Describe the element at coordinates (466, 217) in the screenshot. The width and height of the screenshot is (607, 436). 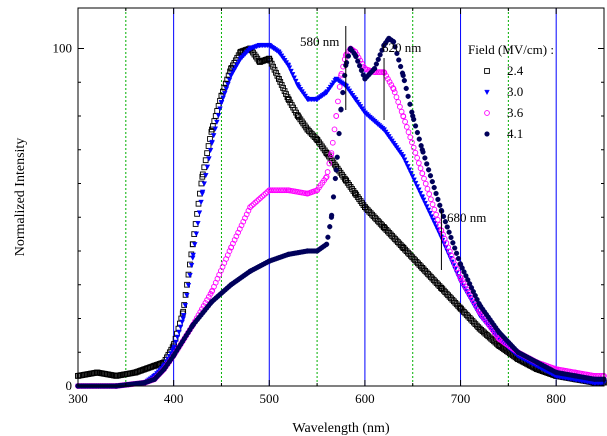
I see `annotation-label: 680 nm` at that location.